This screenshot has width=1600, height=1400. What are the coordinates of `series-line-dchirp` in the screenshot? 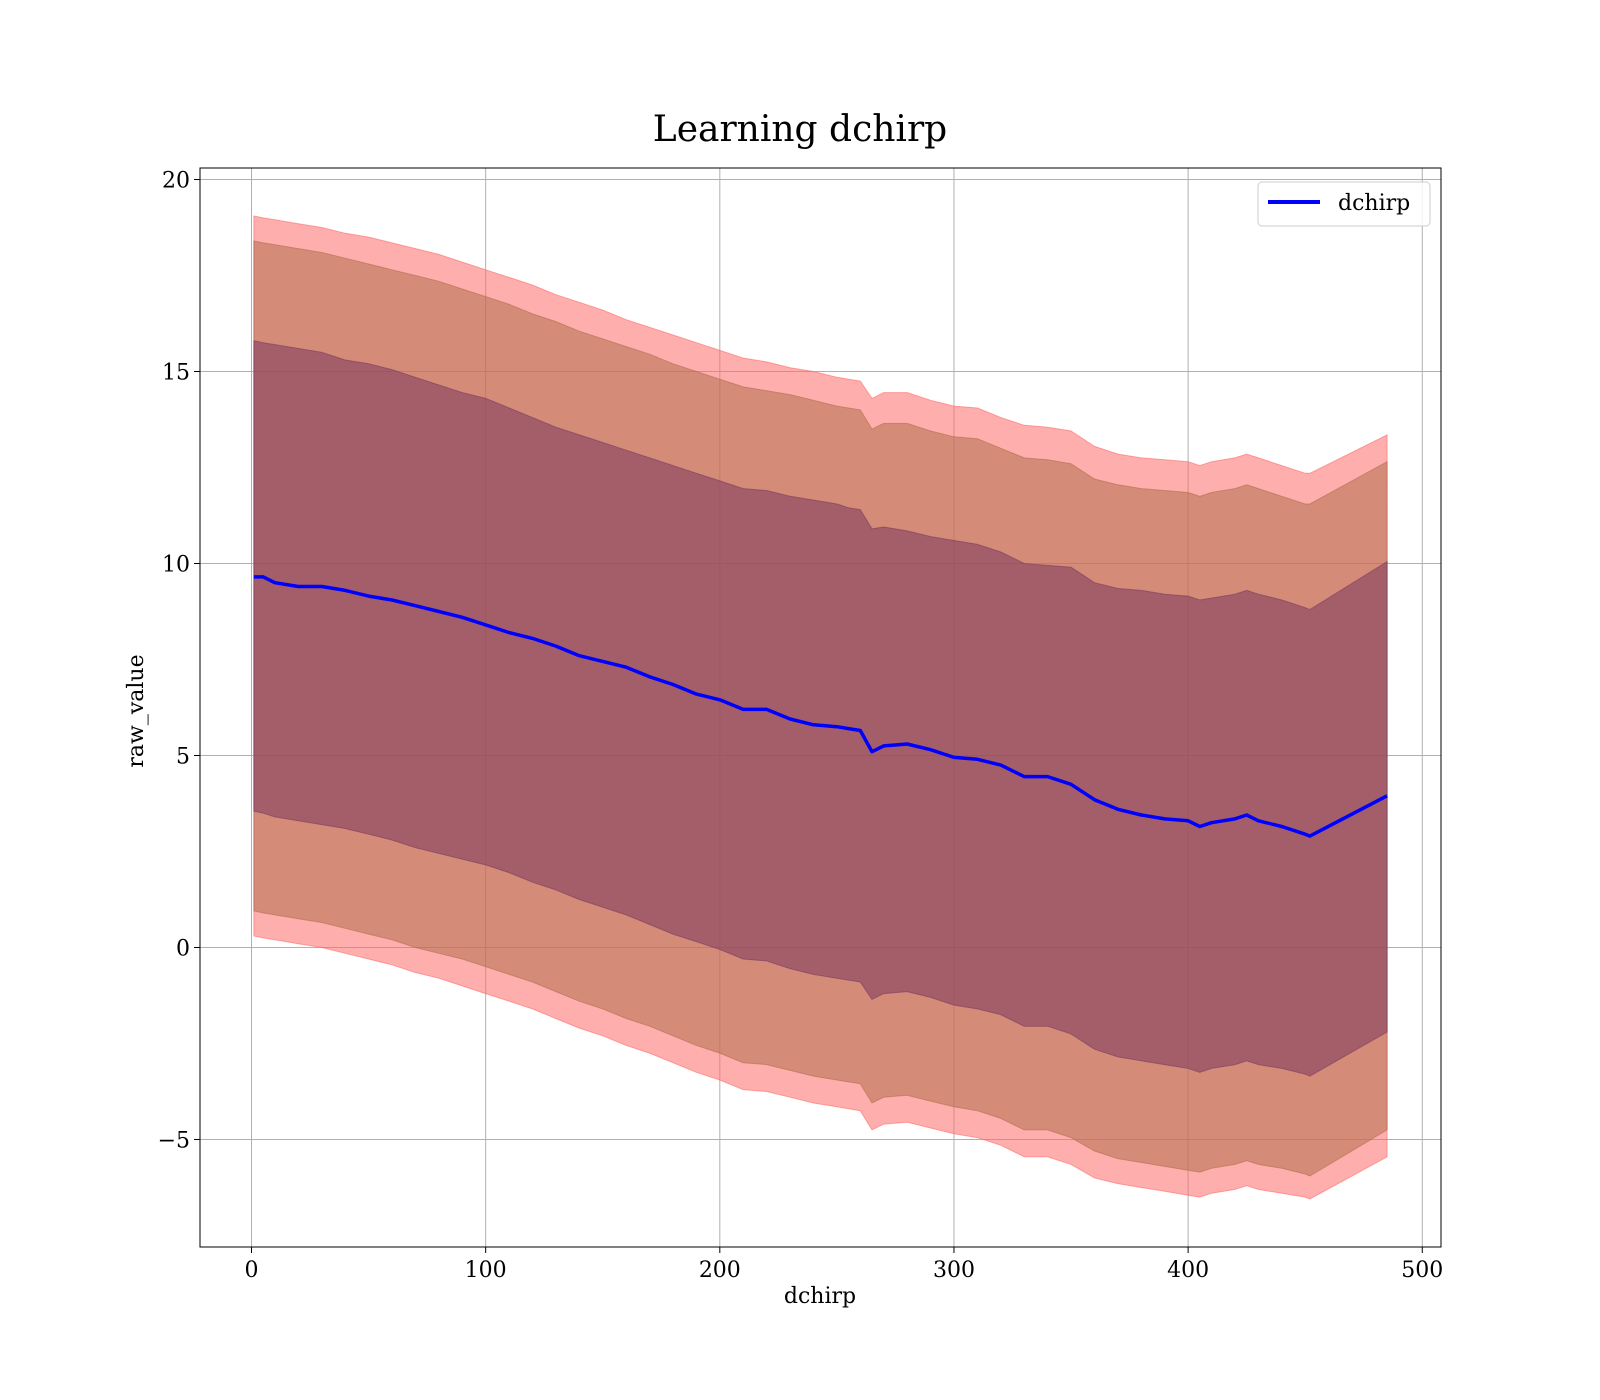 It's located at (820, 706).